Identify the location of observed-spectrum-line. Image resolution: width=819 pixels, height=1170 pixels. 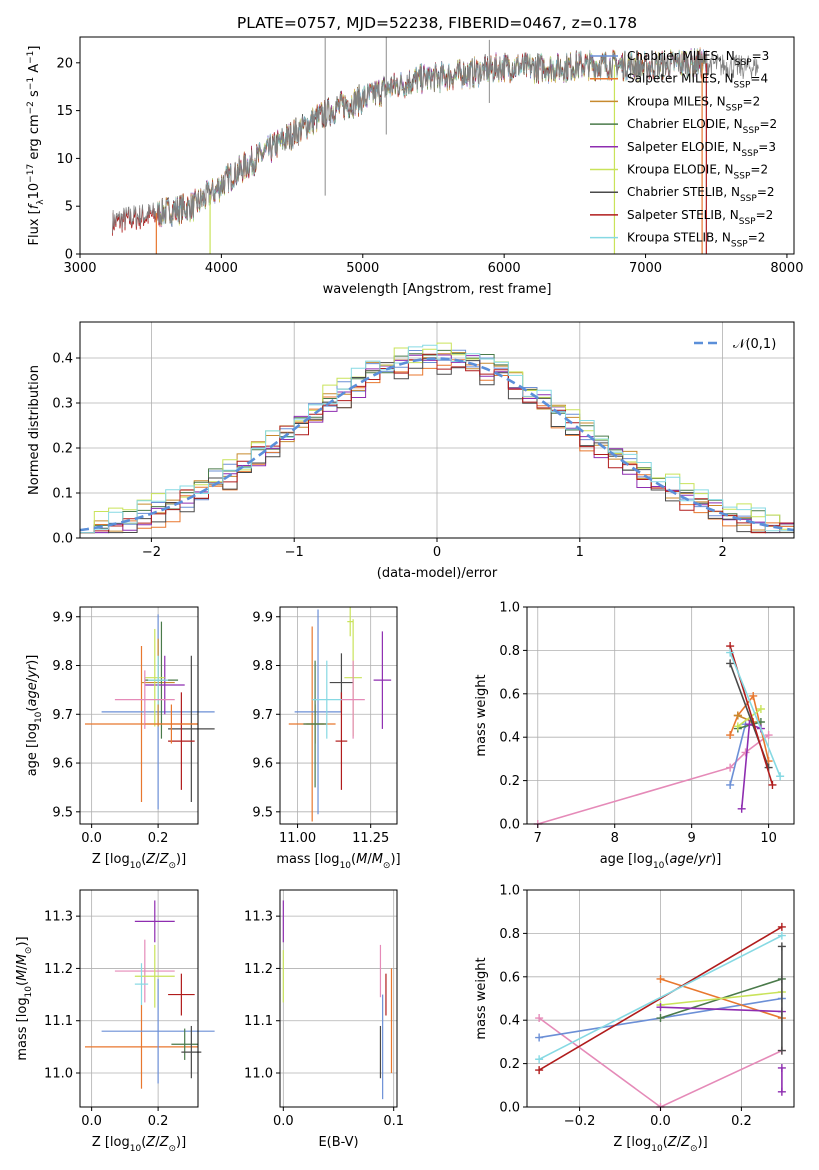
(435, 142).